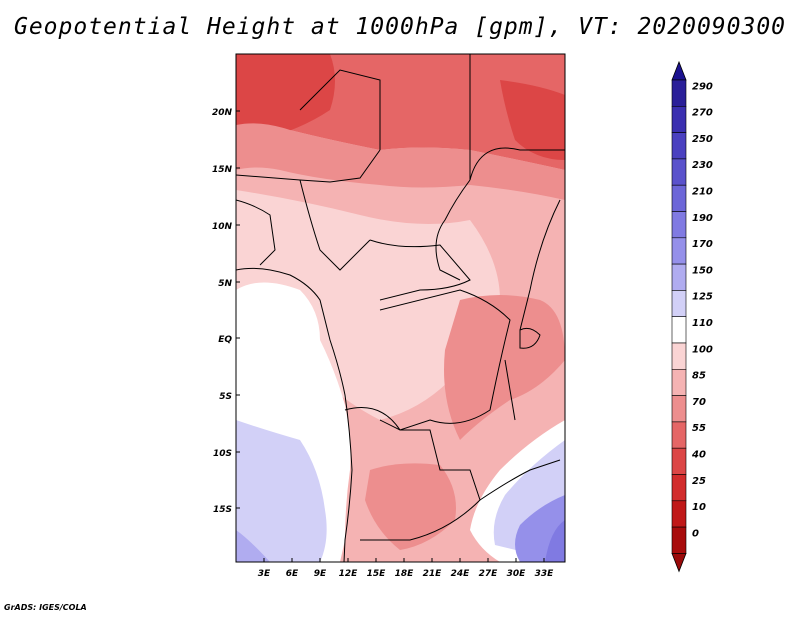  What do you see at coordinates (702, 191) in the screenshot?
I see `colorbar-label: 210` at bounding box center [702, 191].